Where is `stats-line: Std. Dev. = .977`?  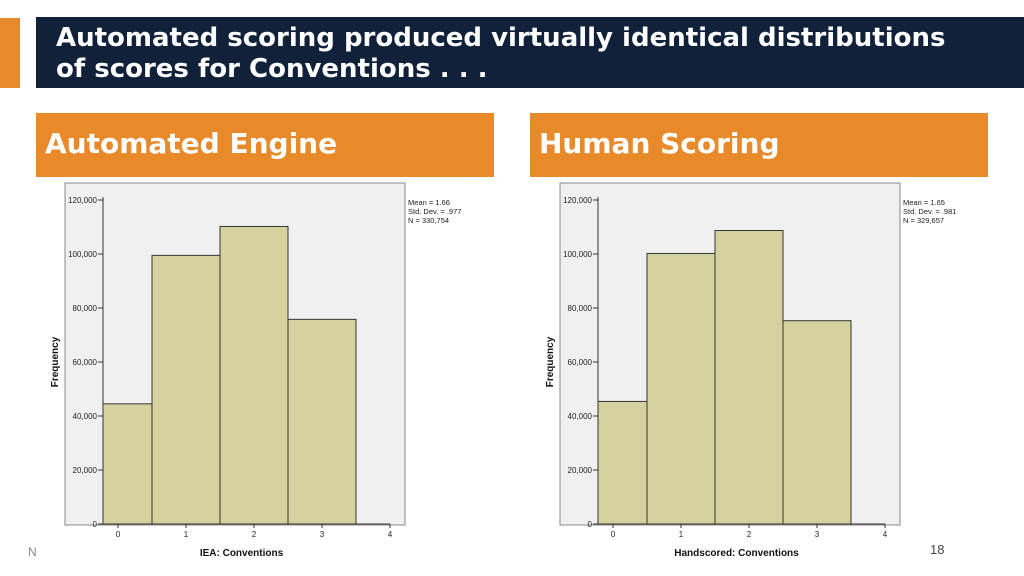
stats-line: Std. Dev. = .977 is located at coordinates (434, 211).